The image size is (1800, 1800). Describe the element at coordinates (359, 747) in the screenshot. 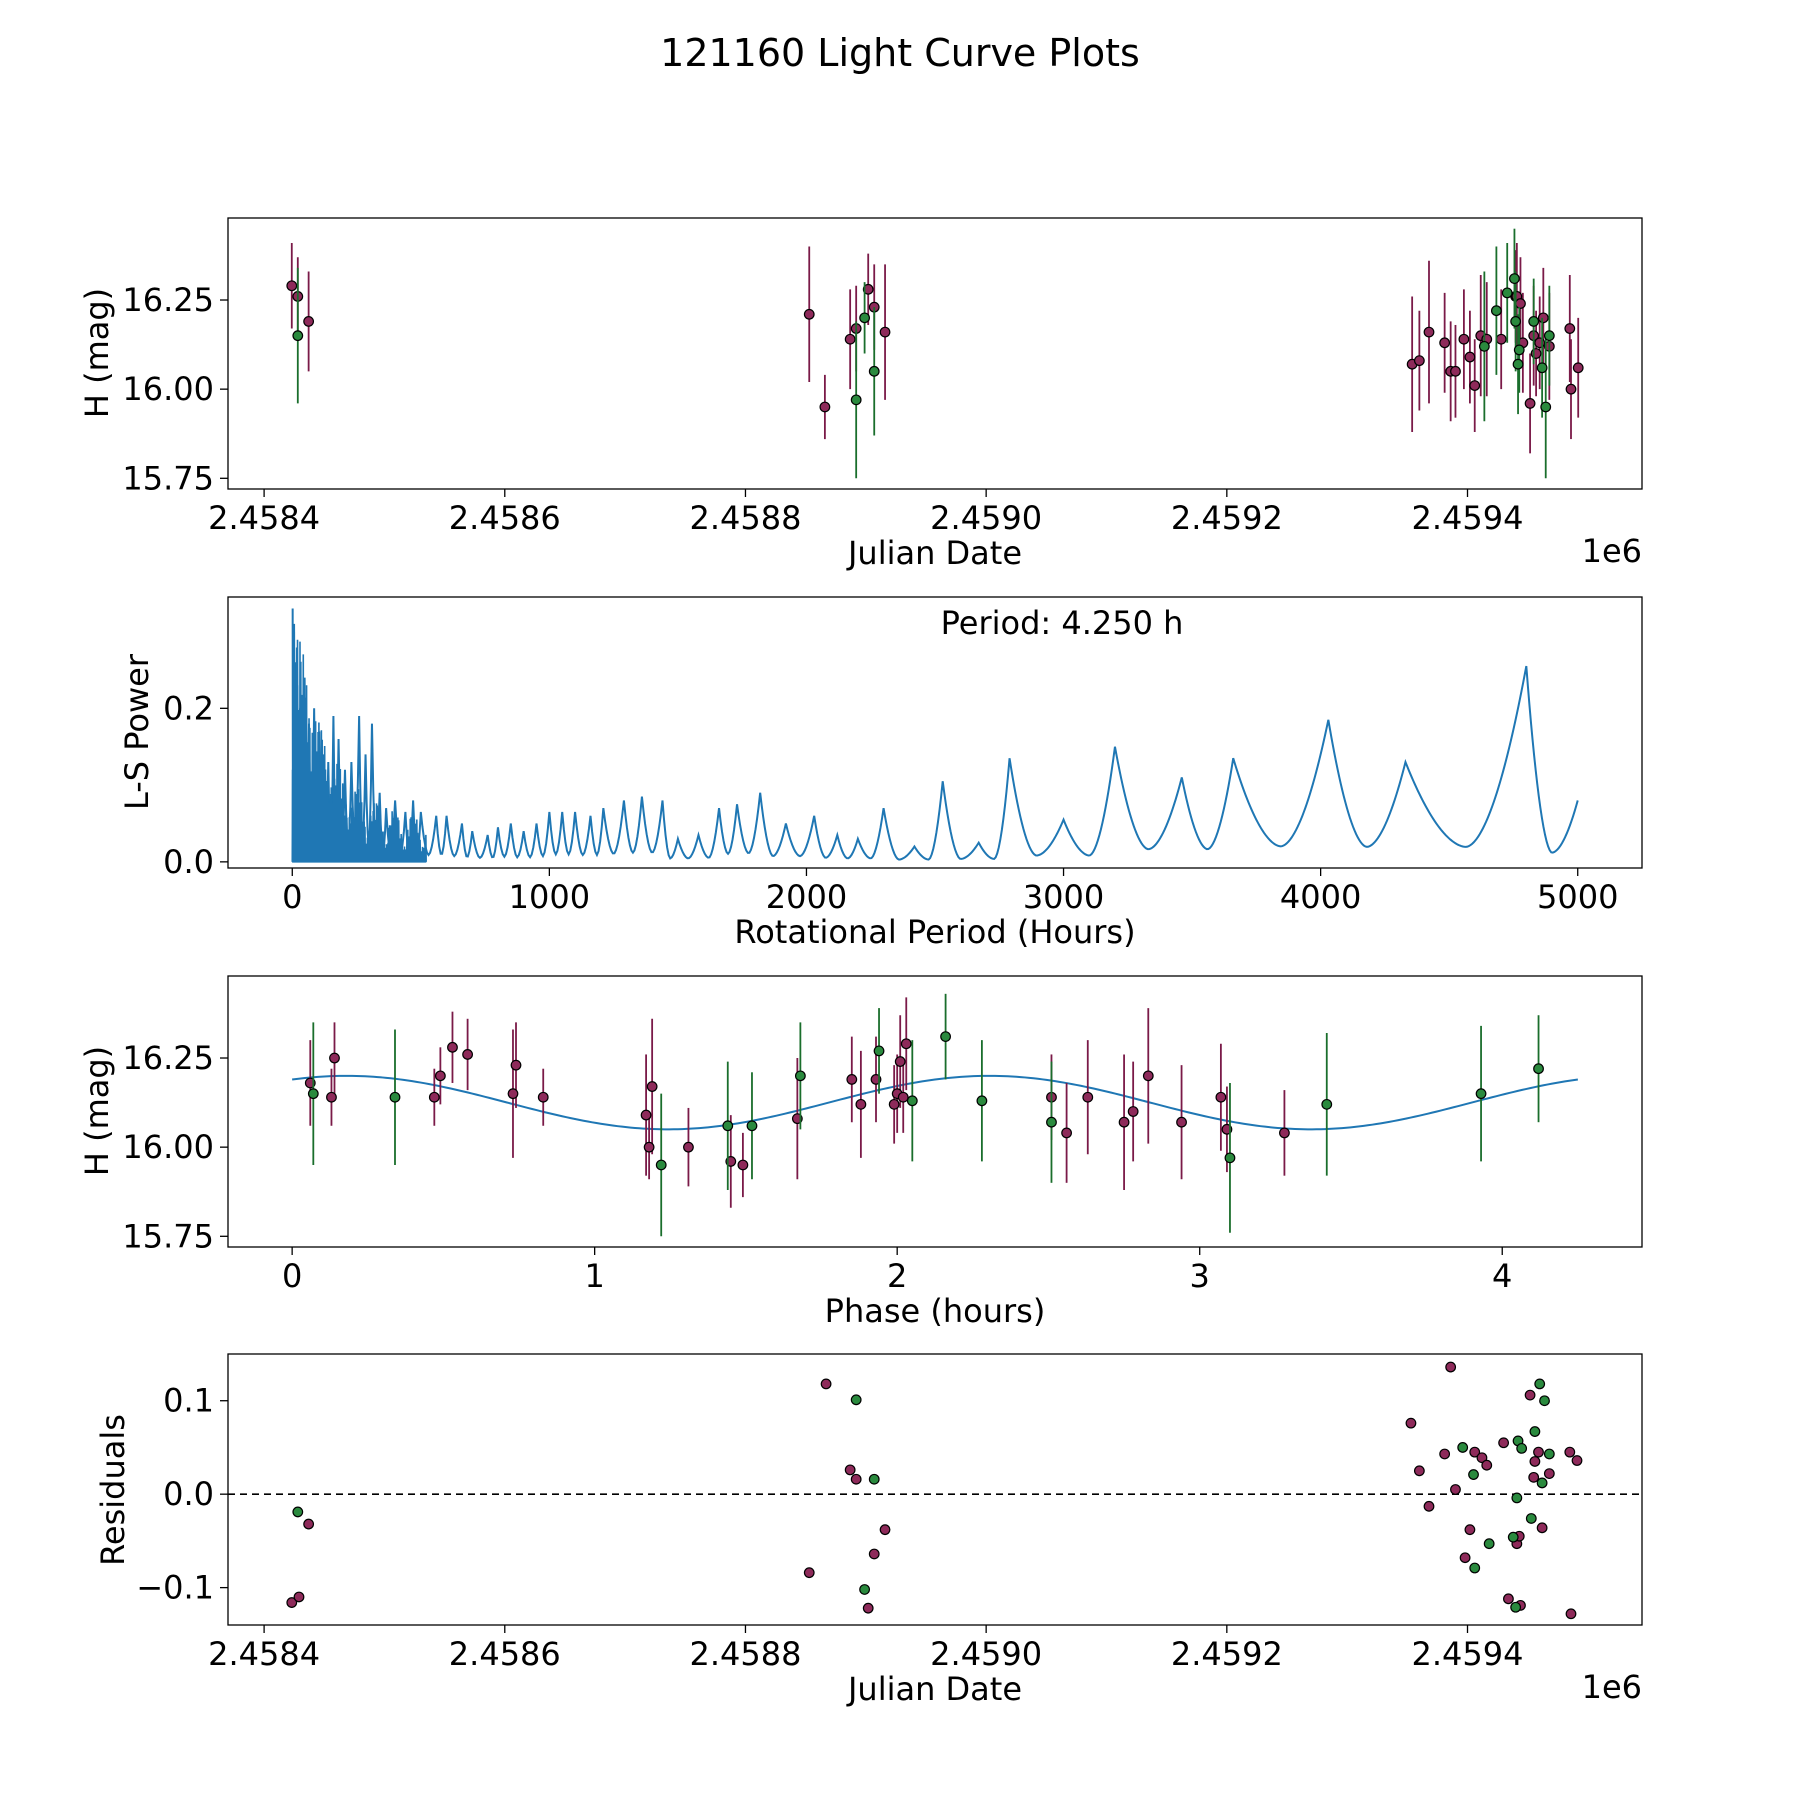

I see `periodogram-short-period-spikes` at that location.